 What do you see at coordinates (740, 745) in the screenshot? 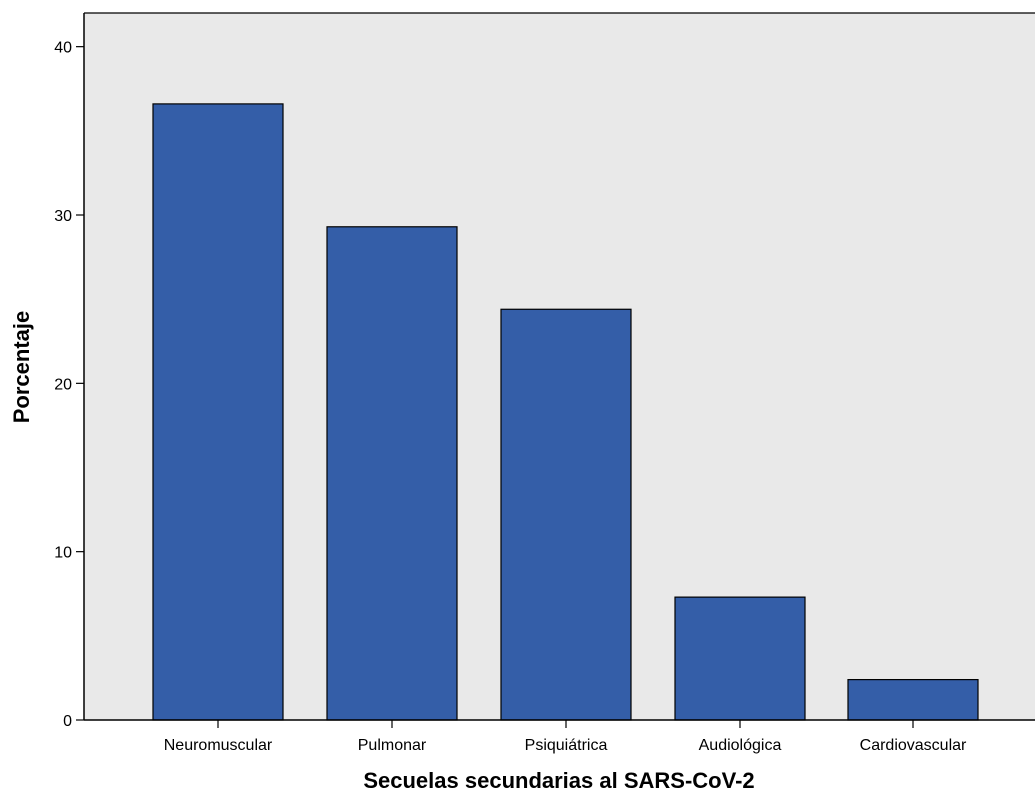
I see `x-tick-label: Audiológica` at bounding box center [740, 745].